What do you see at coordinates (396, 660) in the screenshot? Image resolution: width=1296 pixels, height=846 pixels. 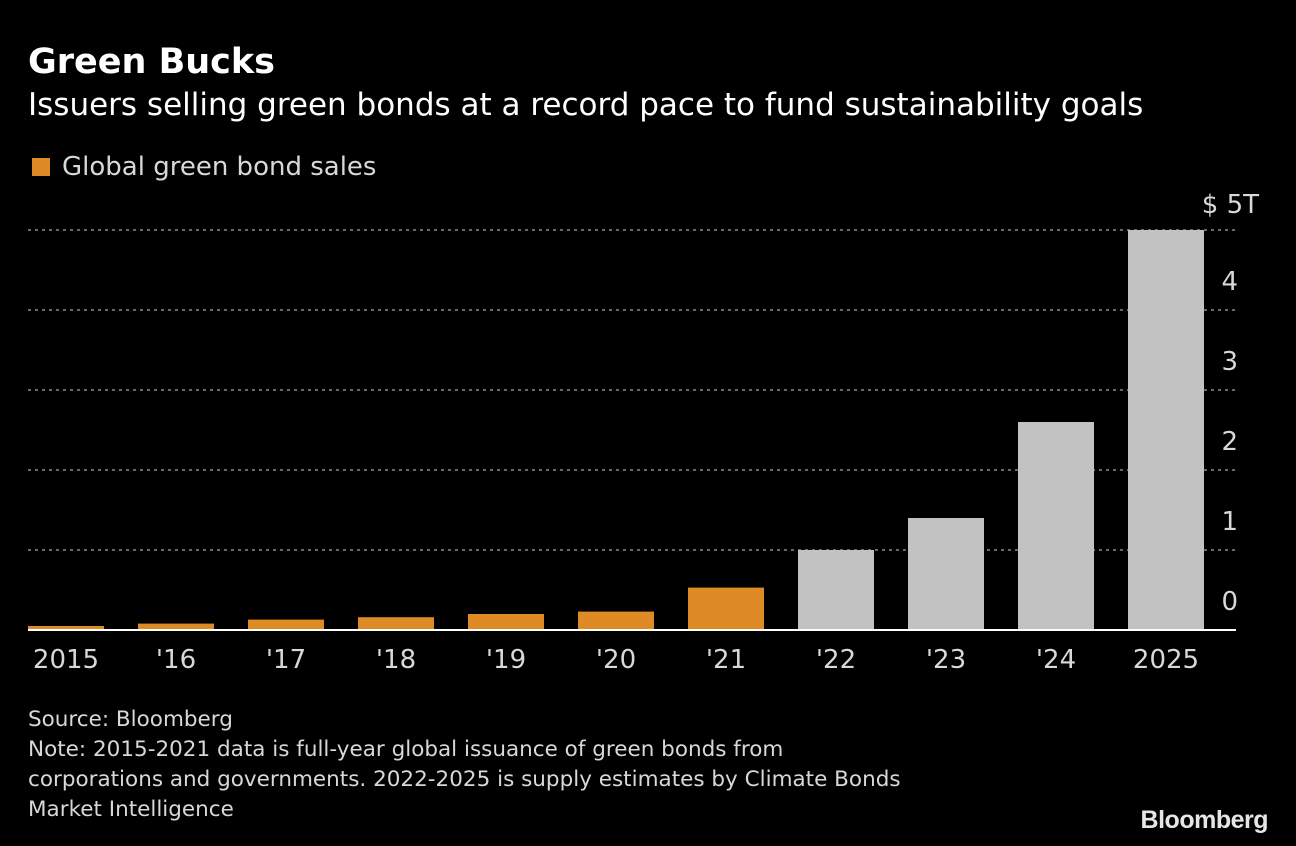 I see `x-tick-label: '18` at bounding box center [396, 660].